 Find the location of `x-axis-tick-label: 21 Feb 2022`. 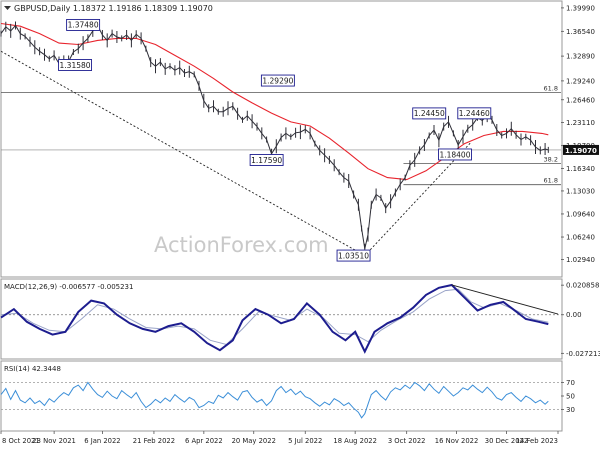

x-axis-tick-label: 21 Feb 2022 is located at coordinates (154, 441).